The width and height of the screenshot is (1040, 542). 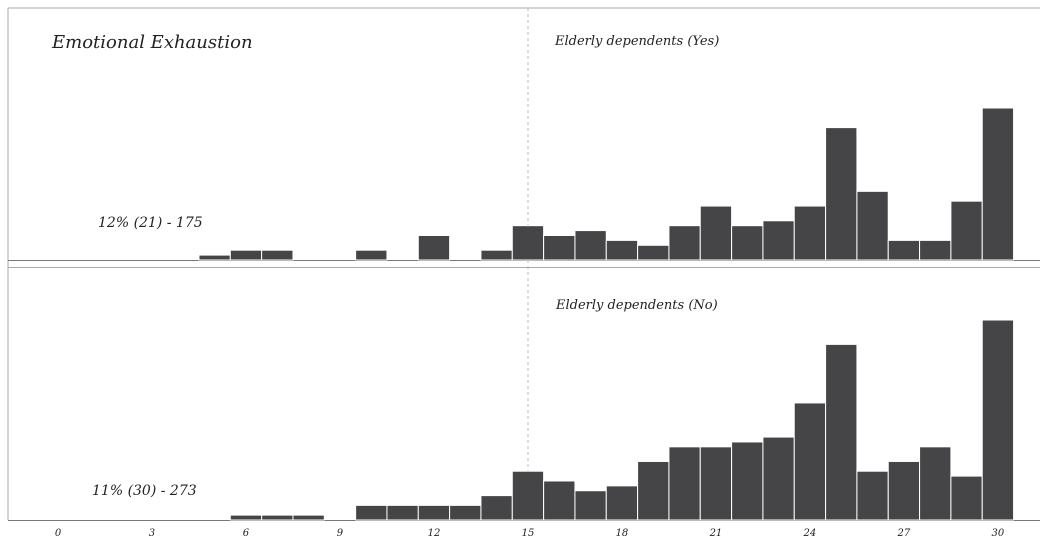 What do you see at coordinates (58, 533) in the screenshot?
I see `x-tick-label: 0` at bounding box center [58, 533].